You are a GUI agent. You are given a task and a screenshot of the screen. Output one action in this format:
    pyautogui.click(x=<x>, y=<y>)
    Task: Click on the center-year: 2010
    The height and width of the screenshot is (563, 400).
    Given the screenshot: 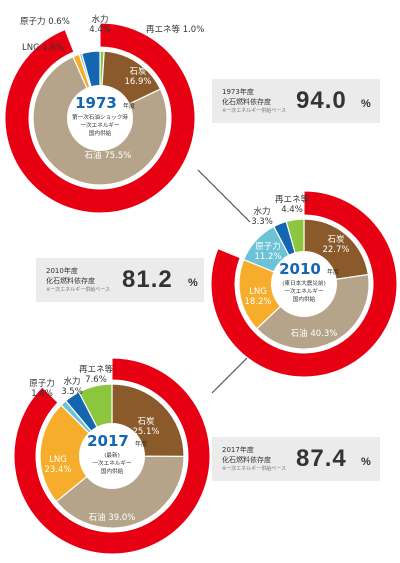 What is the action you would take?
    pyautogui.click(x=300, y=269)
    